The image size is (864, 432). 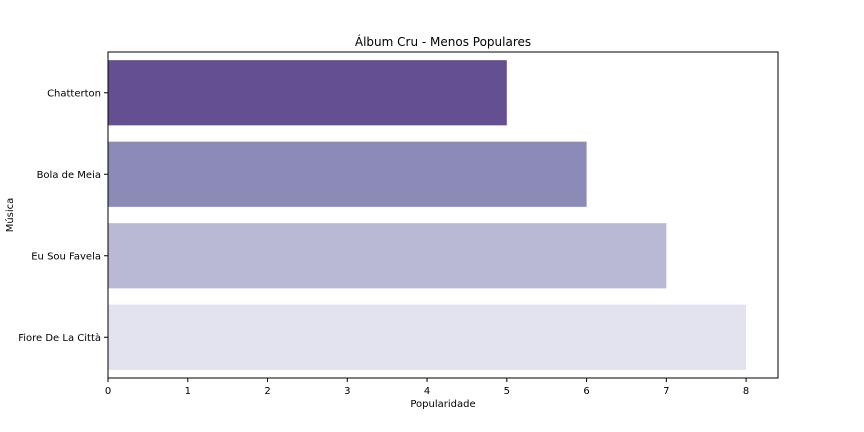 I want to click on x-tick-label: 5, so click(x=507, y=391).